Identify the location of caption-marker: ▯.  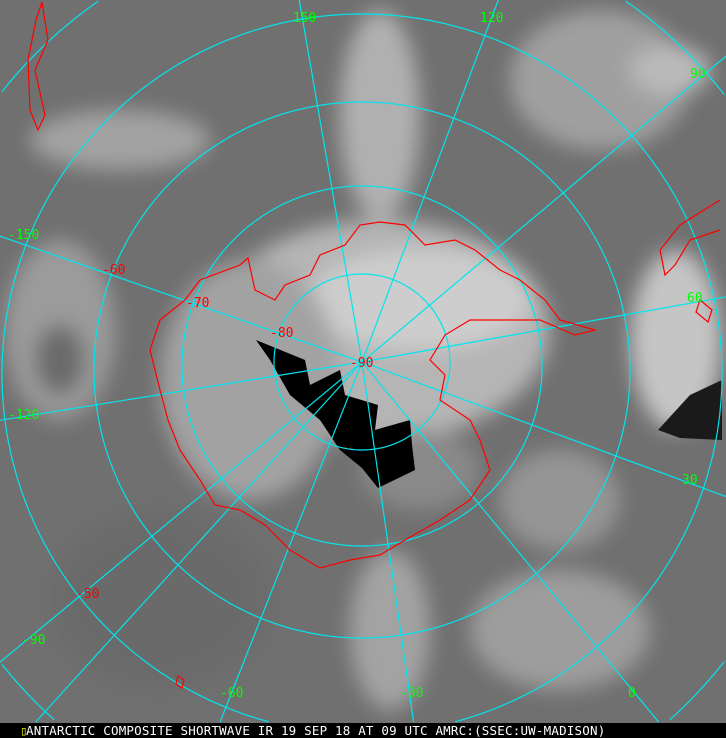
(24, 730).